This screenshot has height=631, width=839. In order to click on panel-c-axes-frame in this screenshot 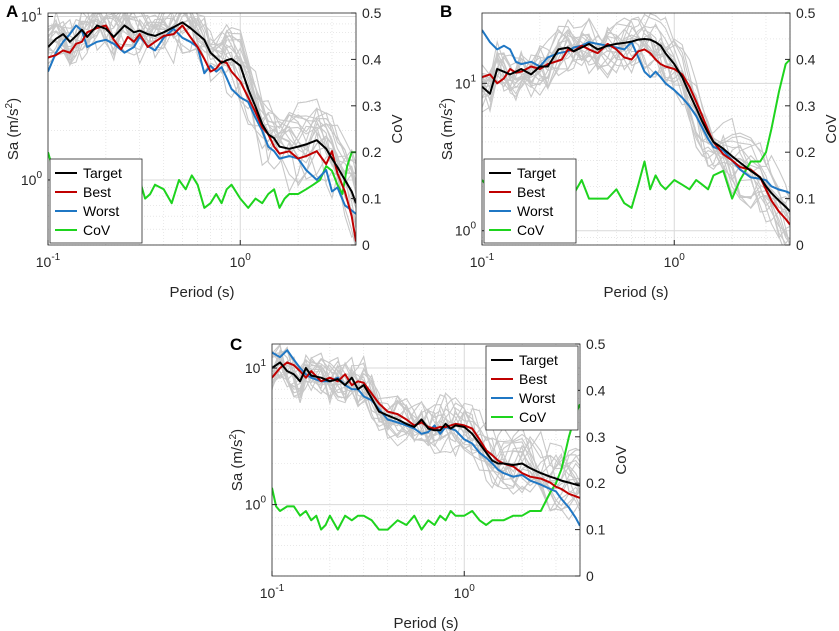, I will do `click(426, 460)`.